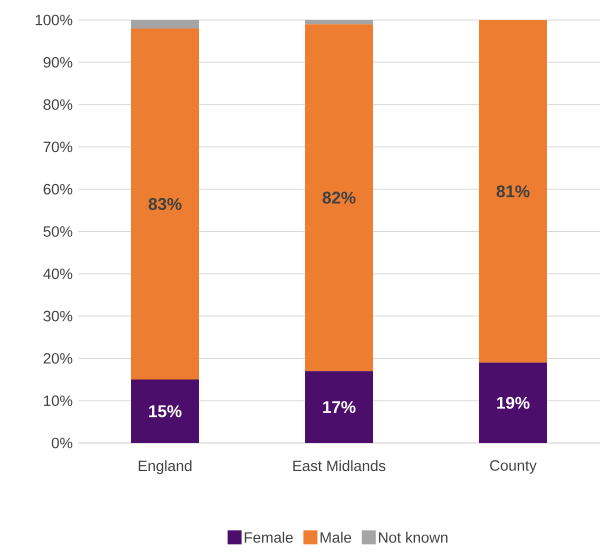 This screenshot has height=553, width=600. I want to click on x-tick-label: England, so click(165, 467).